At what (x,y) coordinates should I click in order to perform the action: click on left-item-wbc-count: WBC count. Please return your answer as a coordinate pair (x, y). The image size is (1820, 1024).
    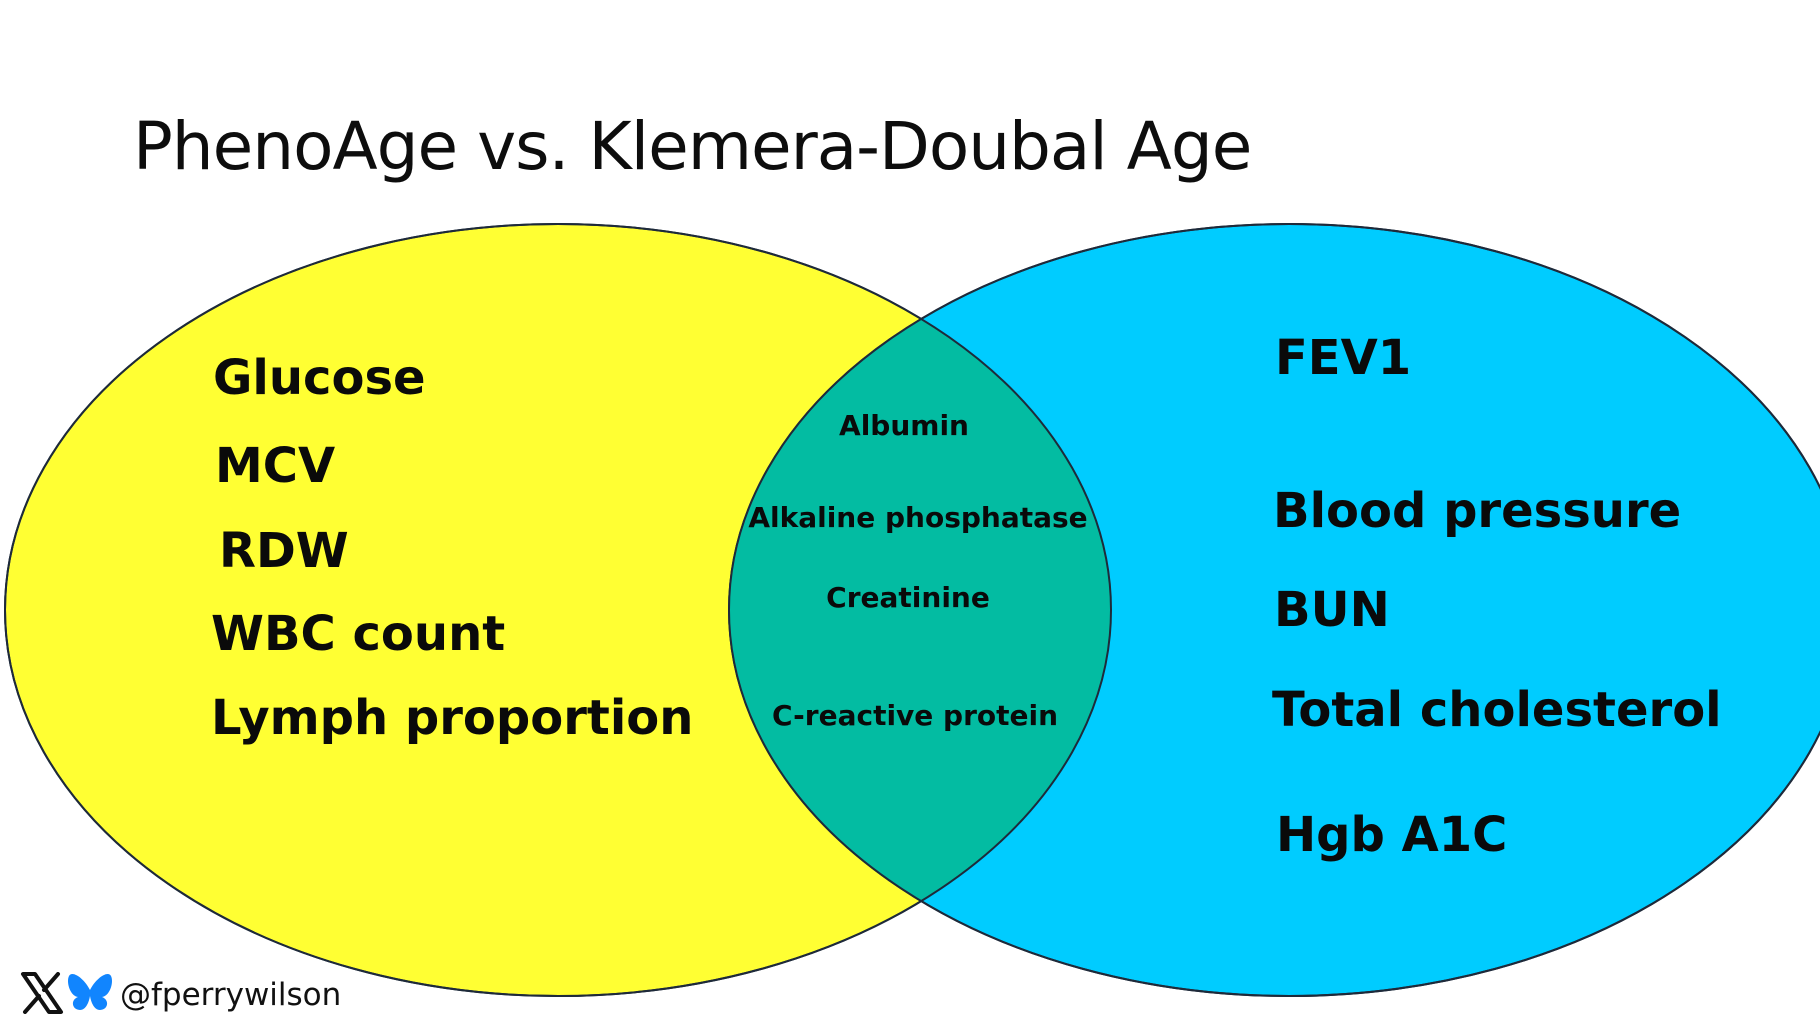
    Looking at the image, I should click on (358, 634).